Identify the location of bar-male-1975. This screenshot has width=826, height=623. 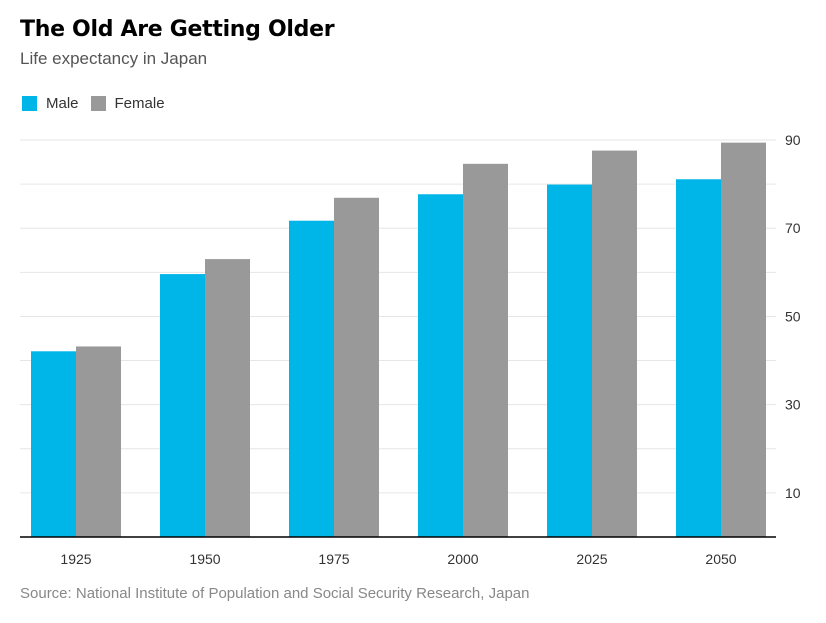
(311, 378).